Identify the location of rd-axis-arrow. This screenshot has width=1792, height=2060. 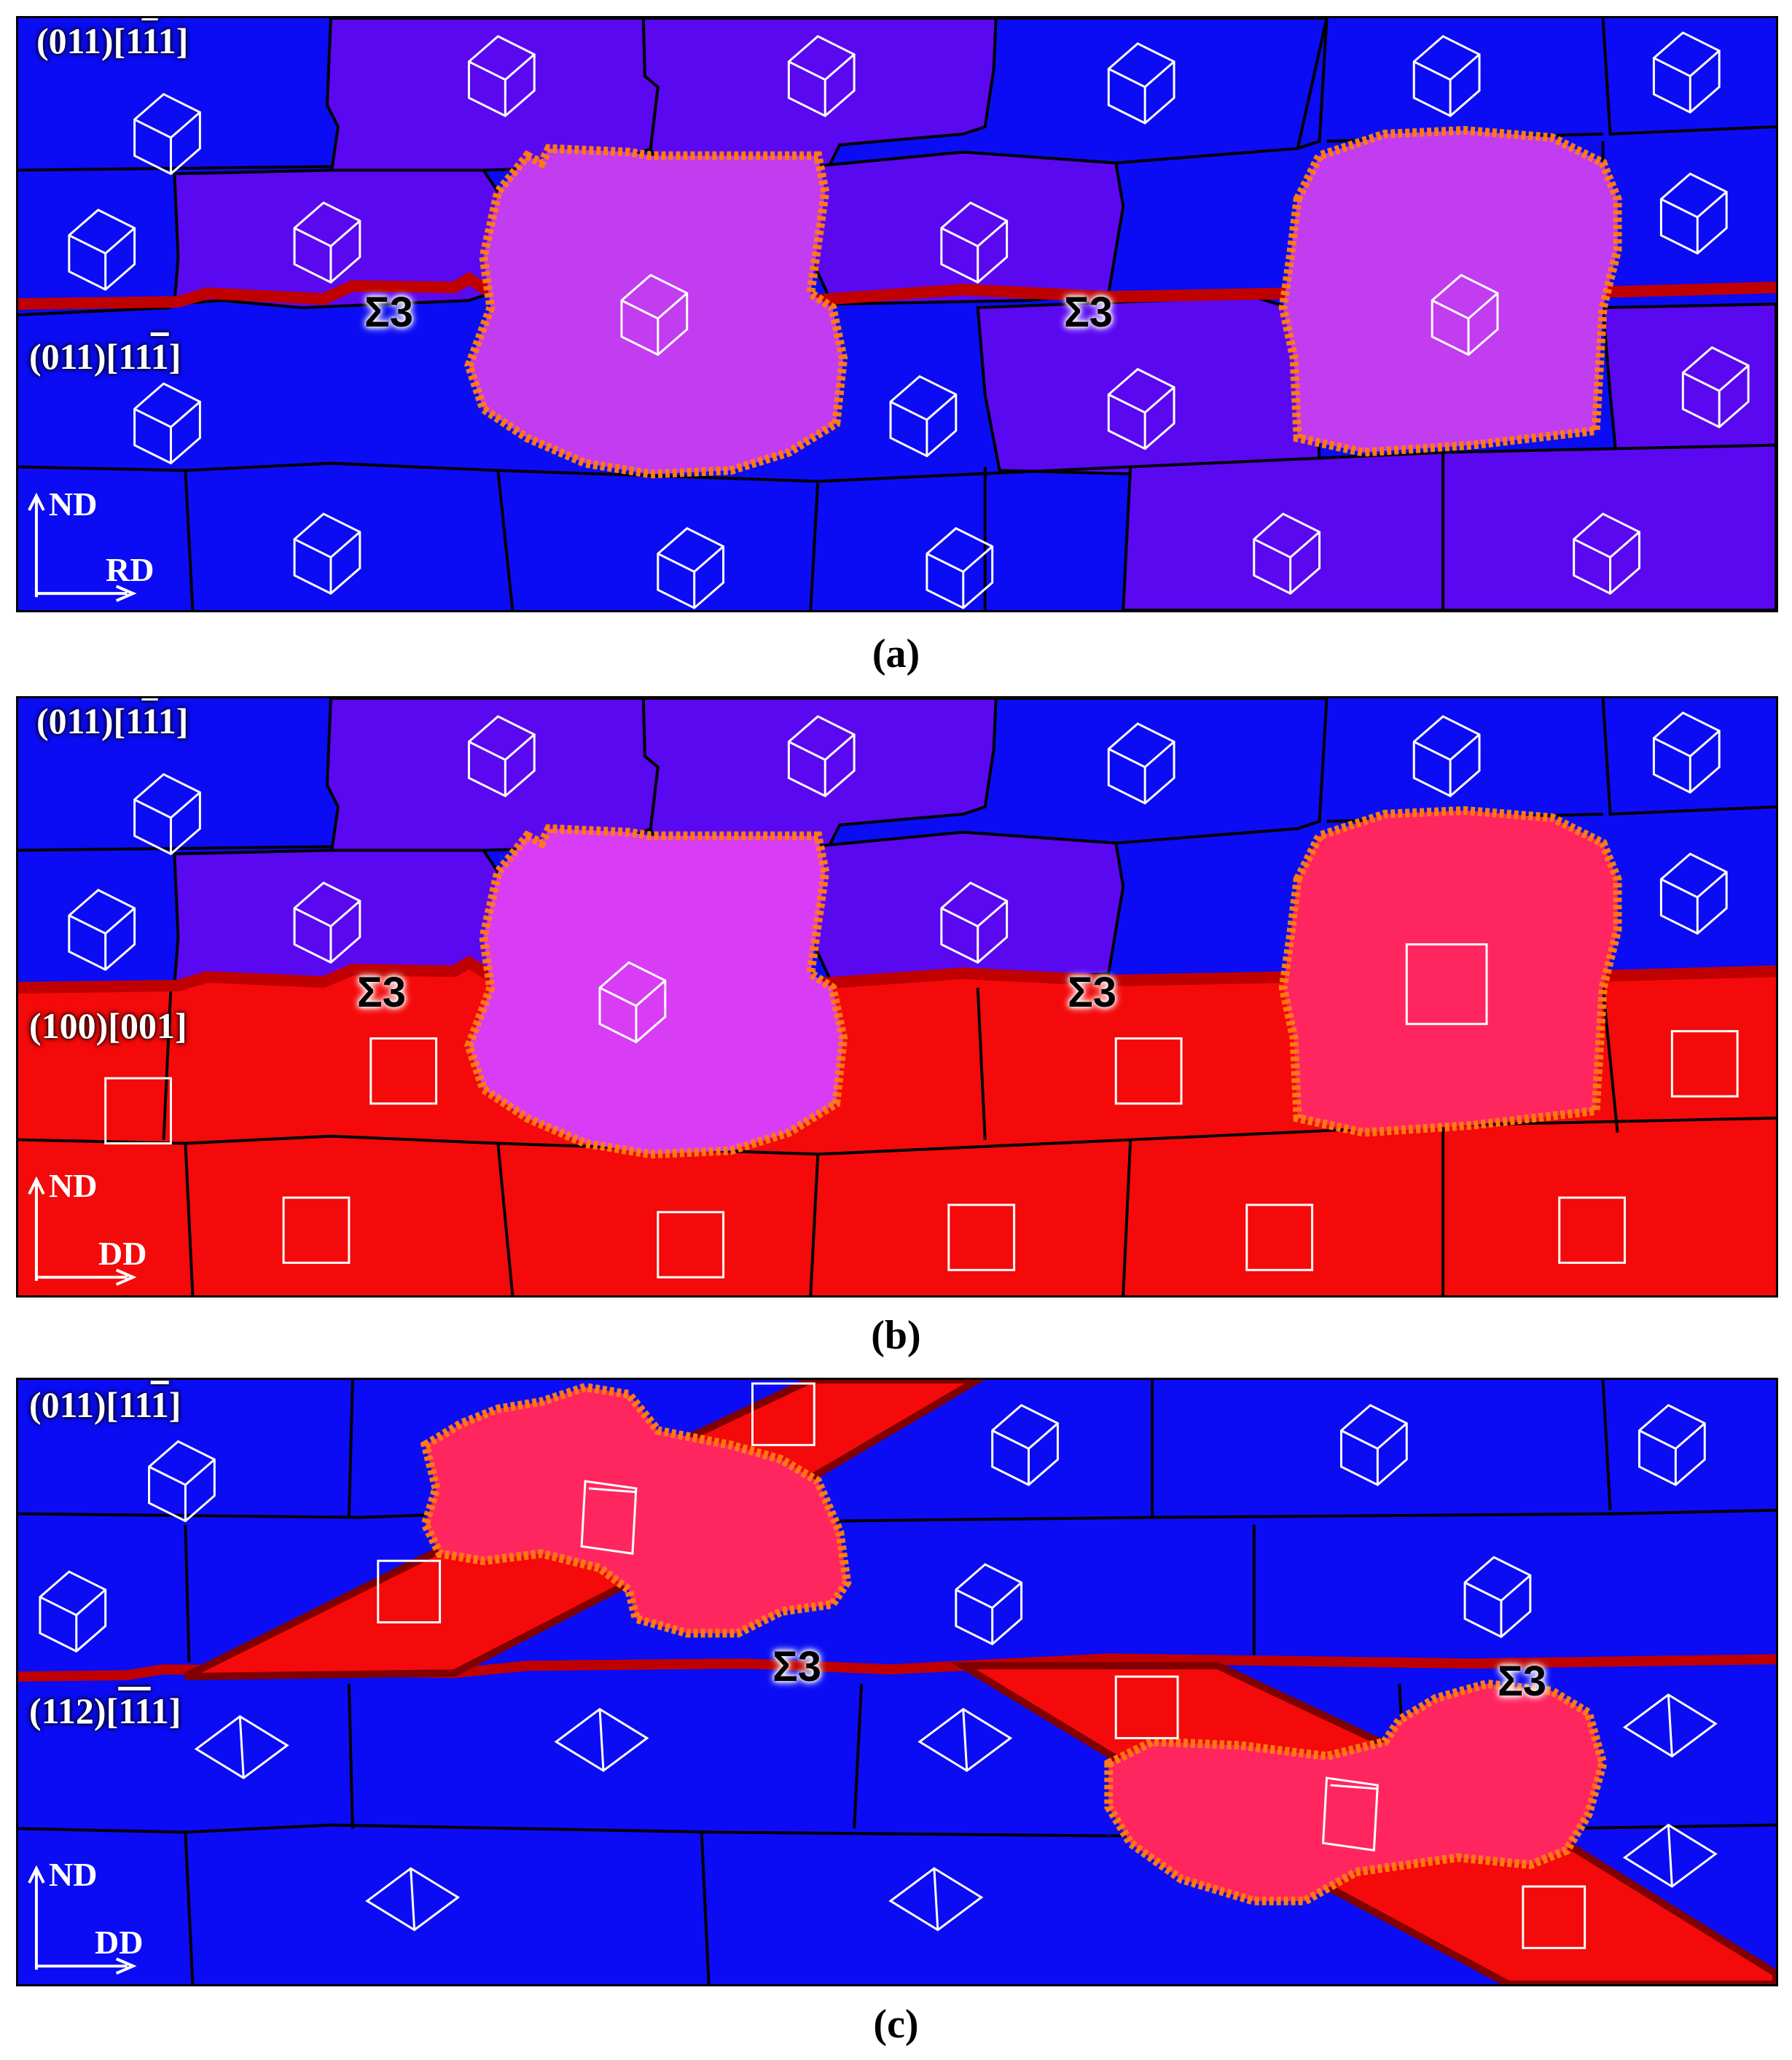
(86, 593).